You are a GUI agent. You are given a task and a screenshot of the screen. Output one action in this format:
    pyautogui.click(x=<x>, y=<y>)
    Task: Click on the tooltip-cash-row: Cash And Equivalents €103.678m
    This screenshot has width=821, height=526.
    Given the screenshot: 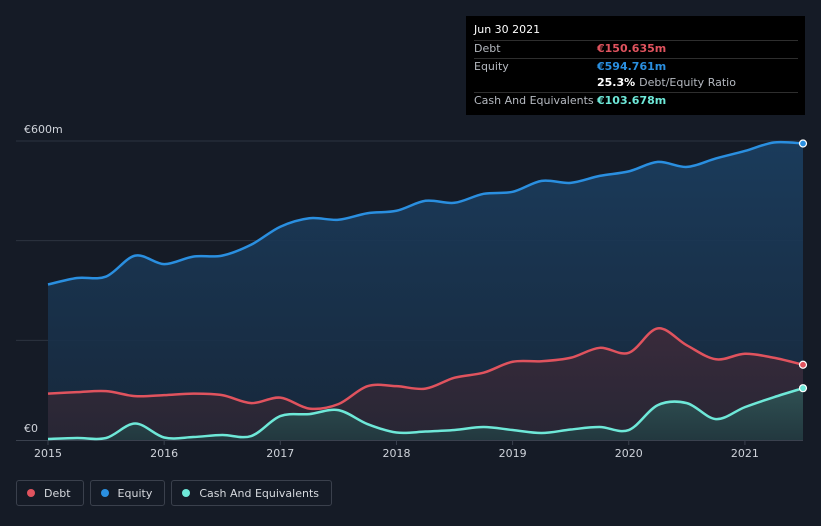 What is the action you would take?
    pyautogui.click(x=636, y=100)
    